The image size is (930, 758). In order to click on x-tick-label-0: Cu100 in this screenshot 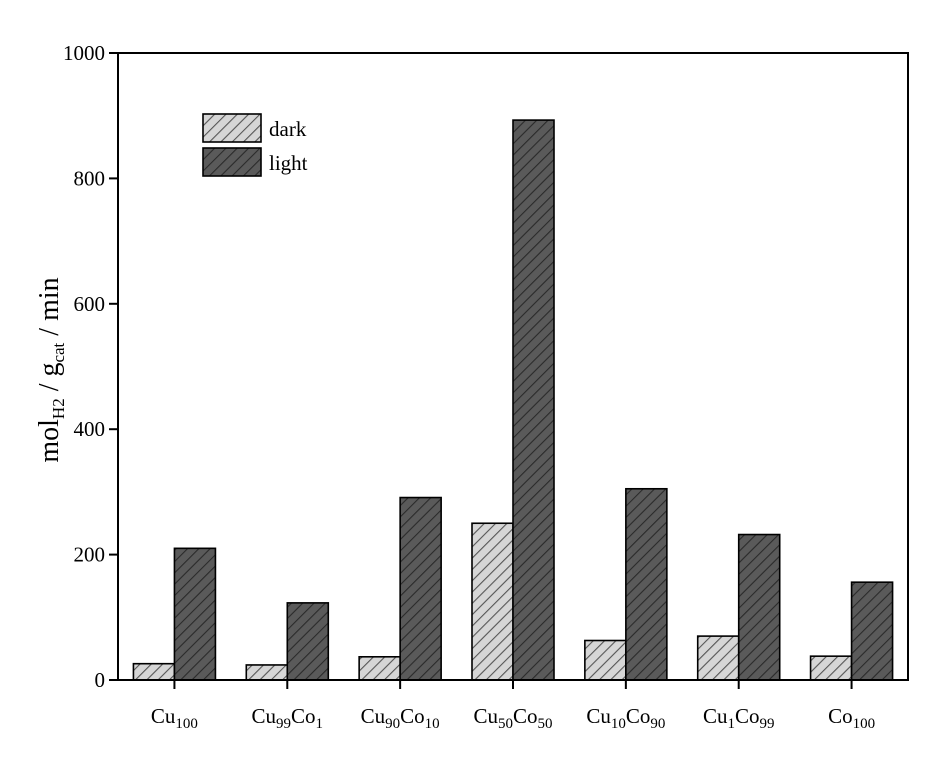, I will do `click(174, 718)`.